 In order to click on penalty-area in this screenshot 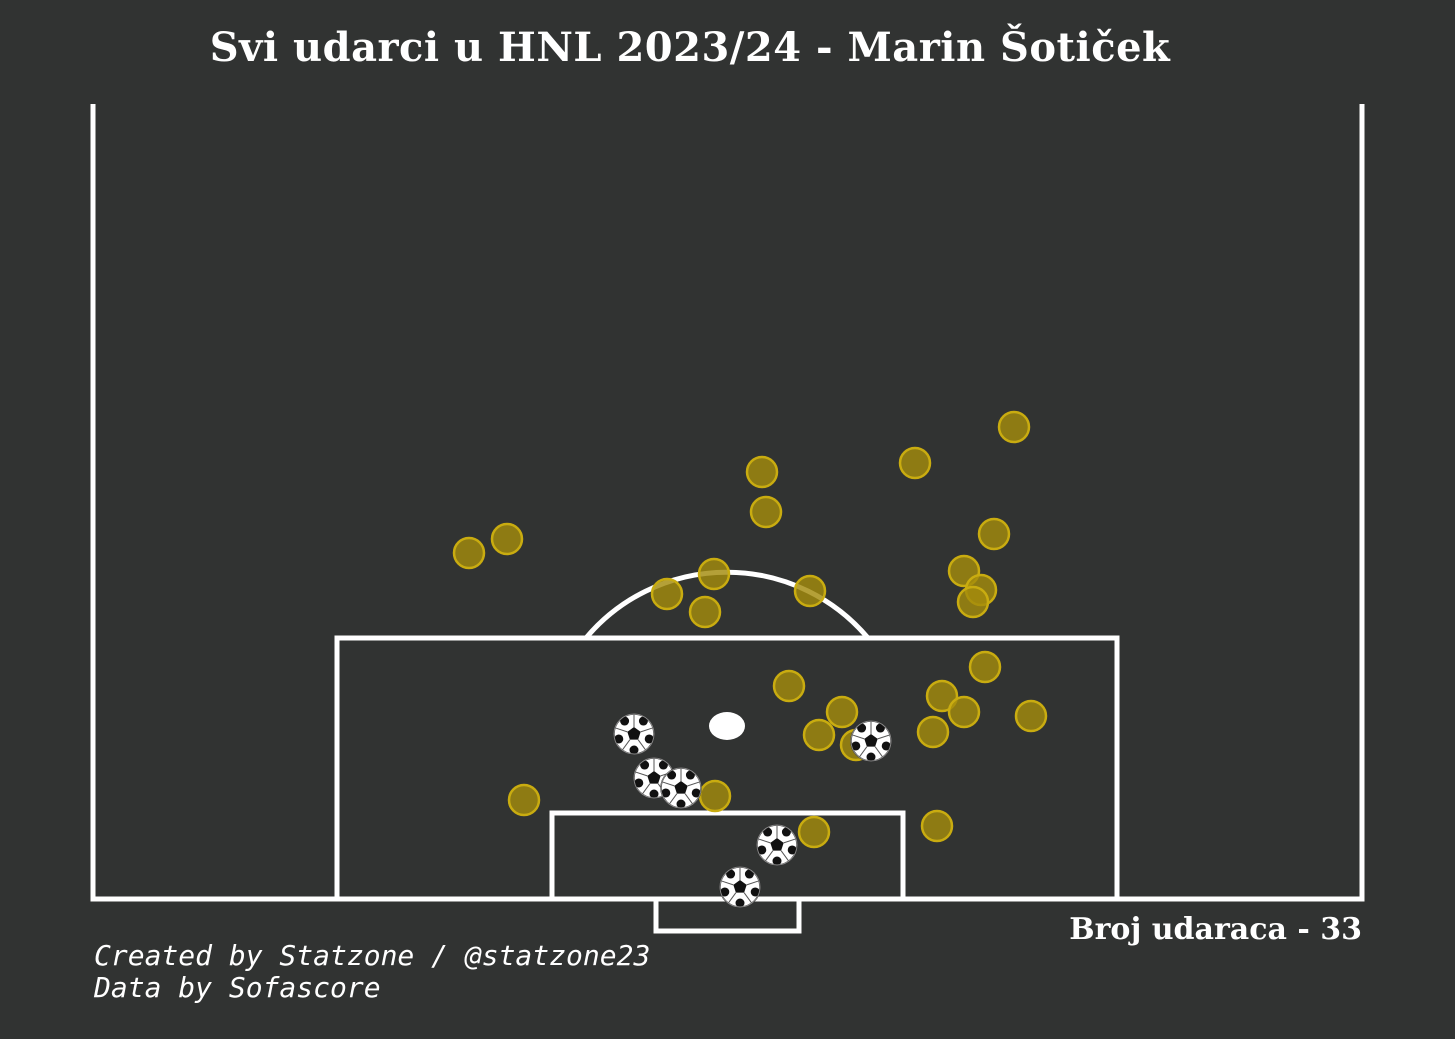, I will do `click(727, 768)`.